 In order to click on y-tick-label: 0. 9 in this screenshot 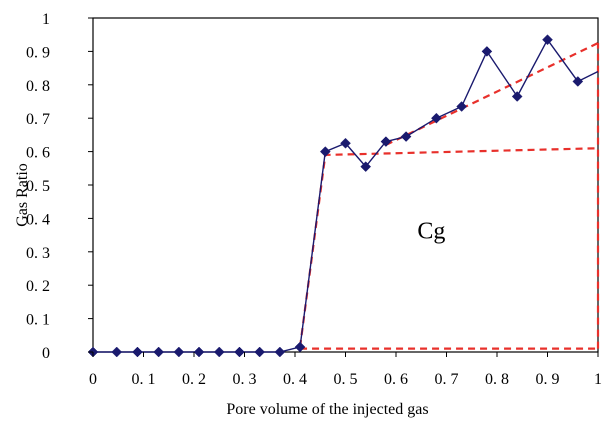, I will do `click(38, 52)`.